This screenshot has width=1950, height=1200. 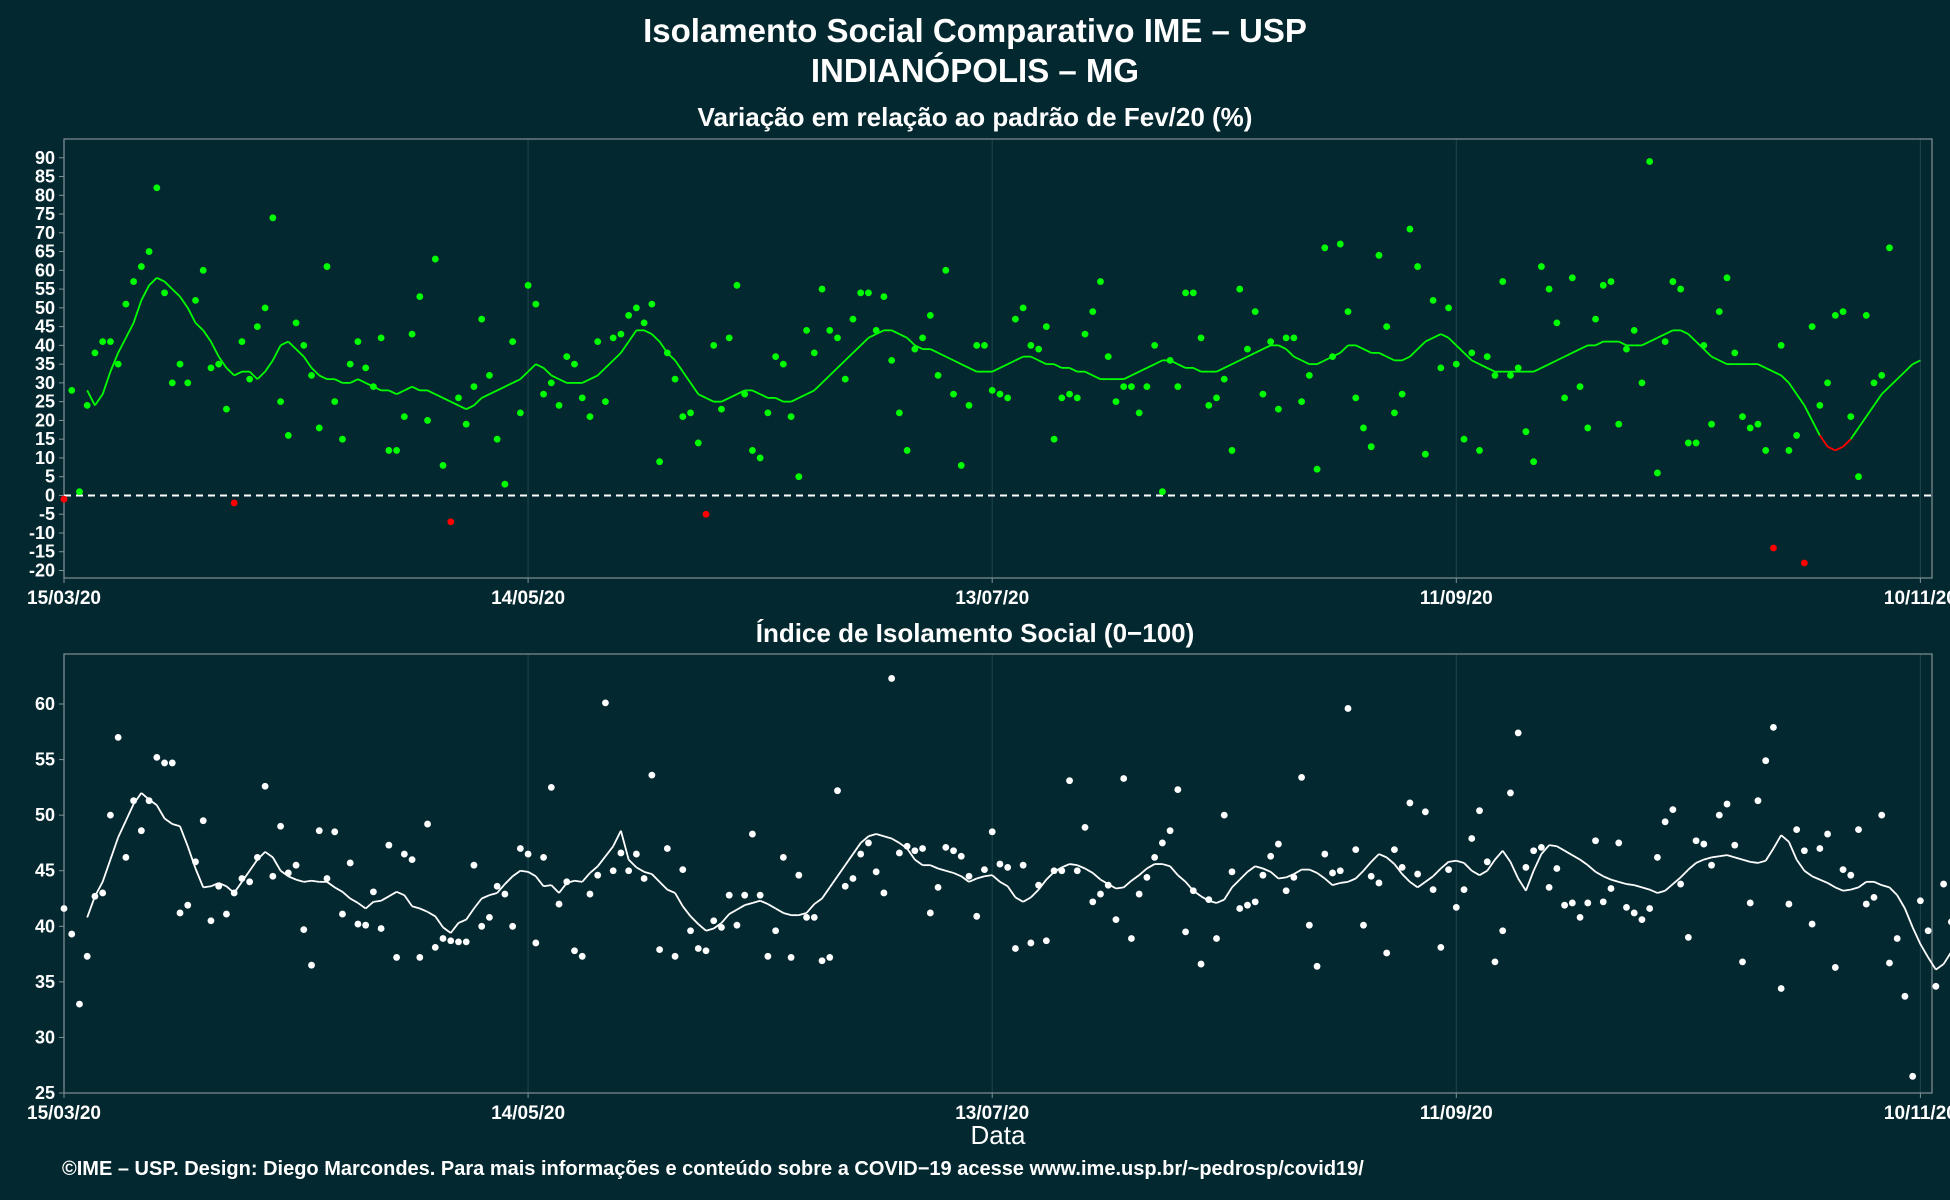 I want to click on y-tick-label: 45, so click(x=45, y=327).